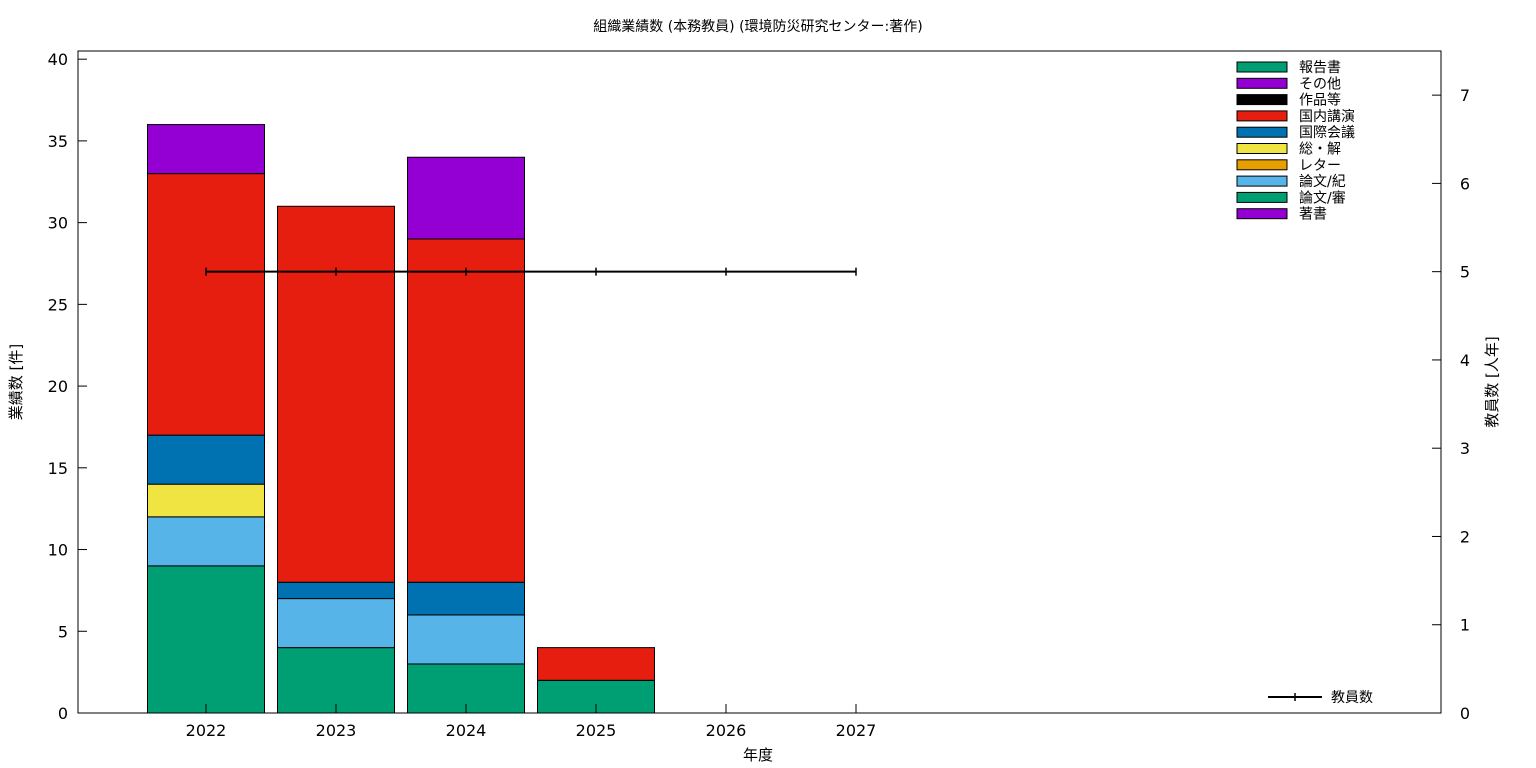 The width and height of the screenshot is (1536, 768). I want to click on y2-tick-label: 2, so click(1465, 536).